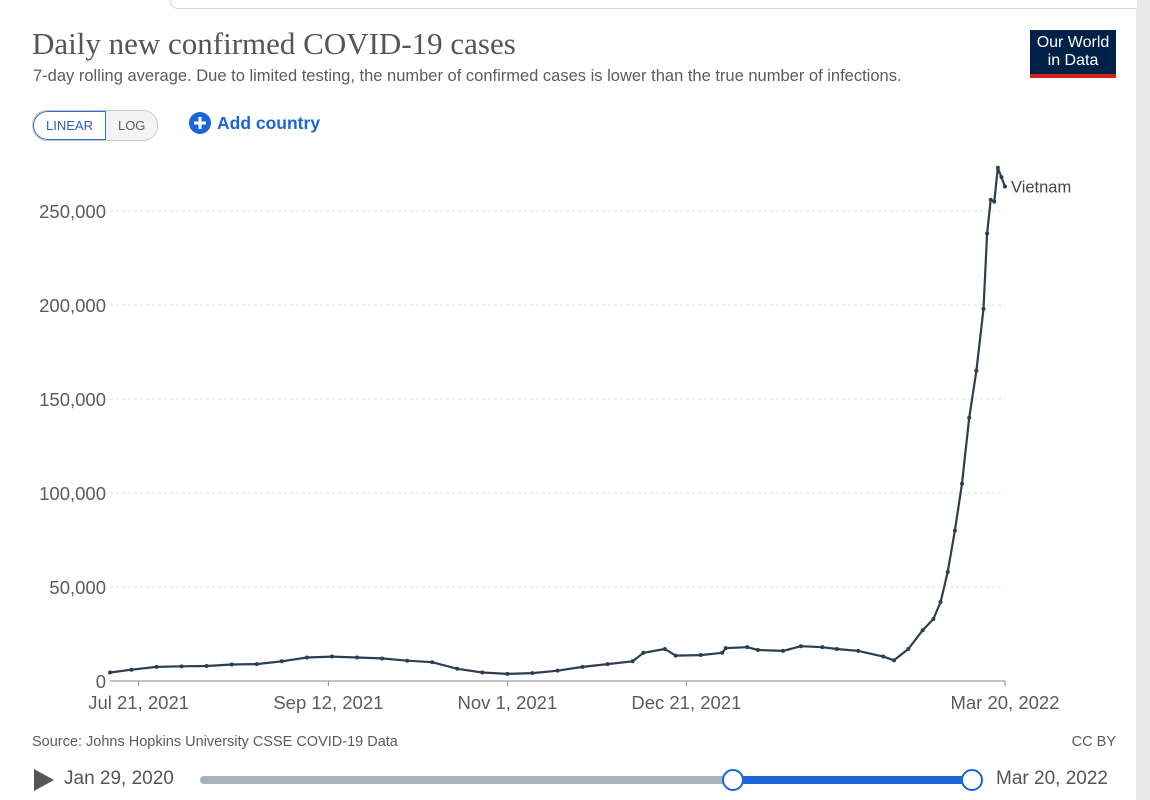 The width and height of the screenshot is (1150, 800). What do you see at coordinates (44, 780) in the screenshot?
I see `play-icon` at bounding box center [44, 780].